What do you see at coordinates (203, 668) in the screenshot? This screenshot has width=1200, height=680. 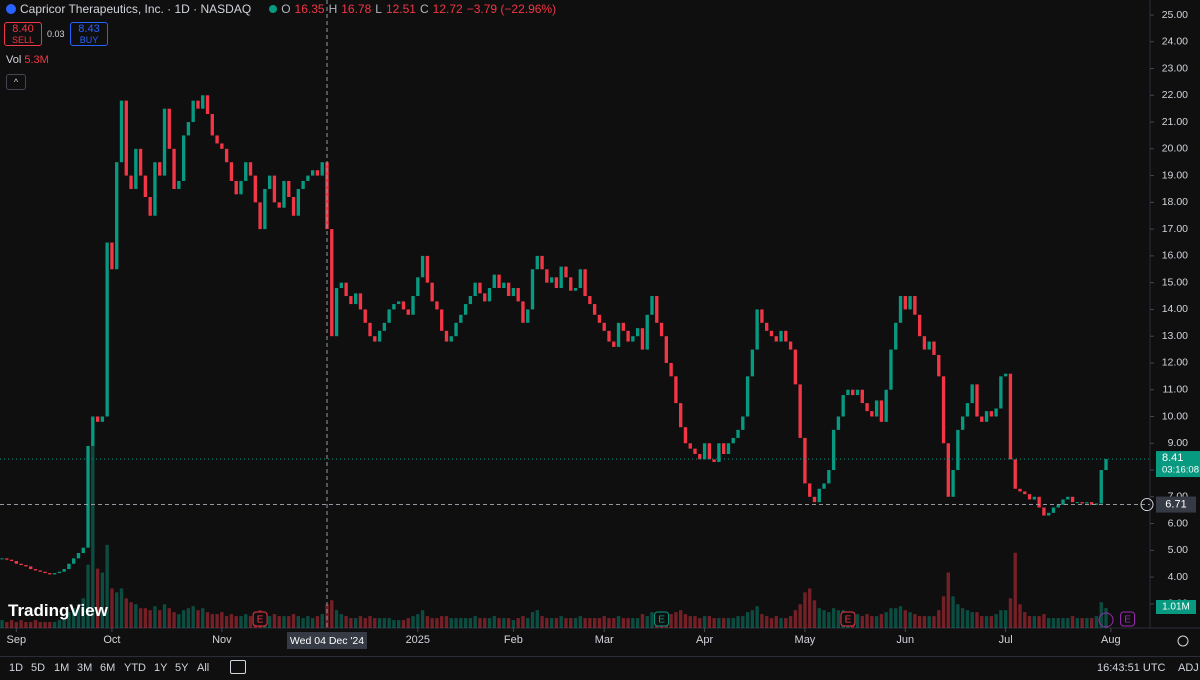 I see `range-button: All` at bounding box center [203, 668].